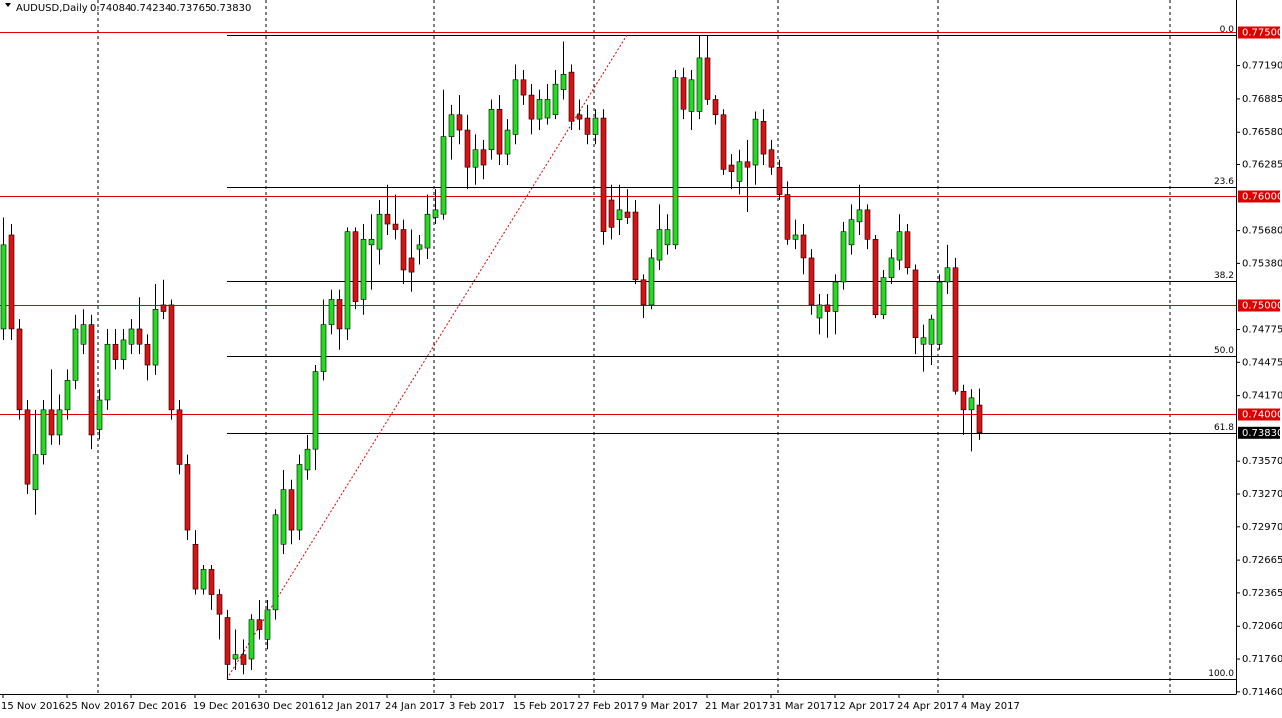  Describe the element at coordinates (33, 706) in the screenshot. I see `x-tick-label: 15 Nov 2016` at that location.